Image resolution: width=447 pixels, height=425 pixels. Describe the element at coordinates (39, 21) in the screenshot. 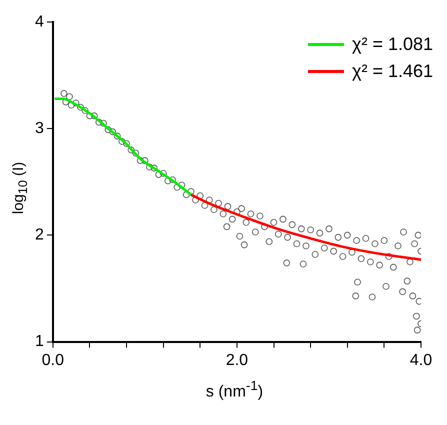

I see `y-tick-label: 4` at that location.